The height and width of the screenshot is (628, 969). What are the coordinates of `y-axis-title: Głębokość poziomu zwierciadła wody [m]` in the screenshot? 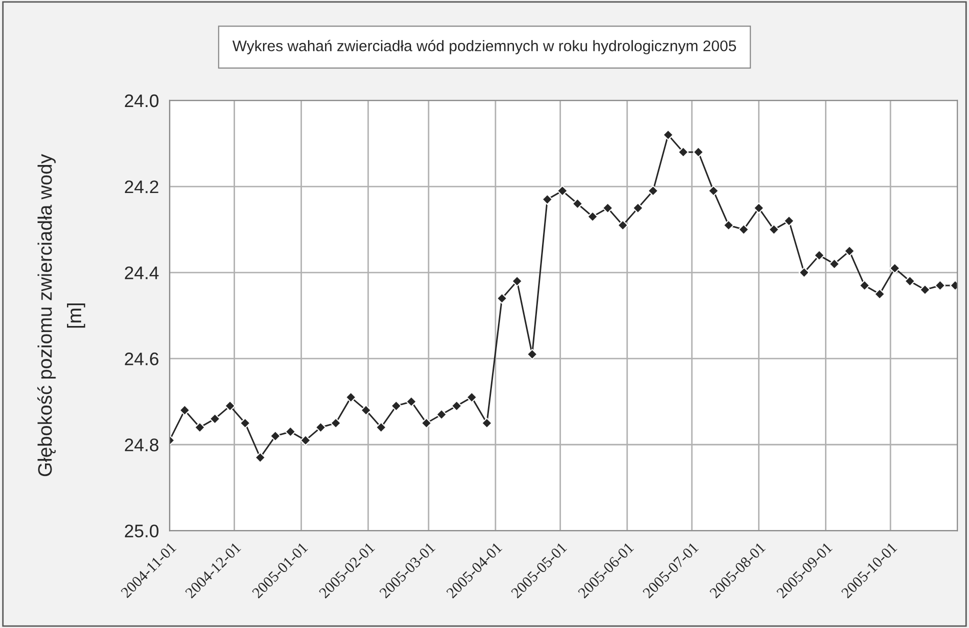 It's located at (61, 315).